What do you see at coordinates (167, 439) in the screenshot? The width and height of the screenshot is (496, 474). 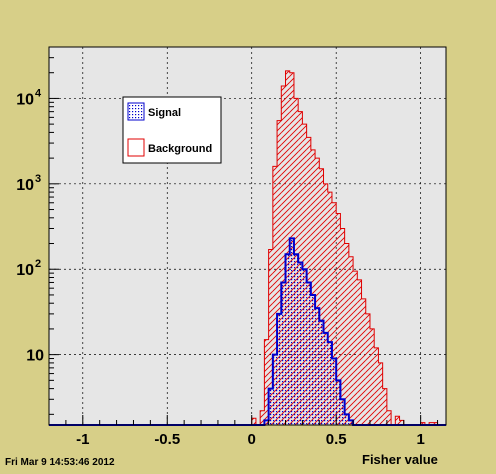 I see `x-tick-label: -0.5` at bounding box center [167, 439].